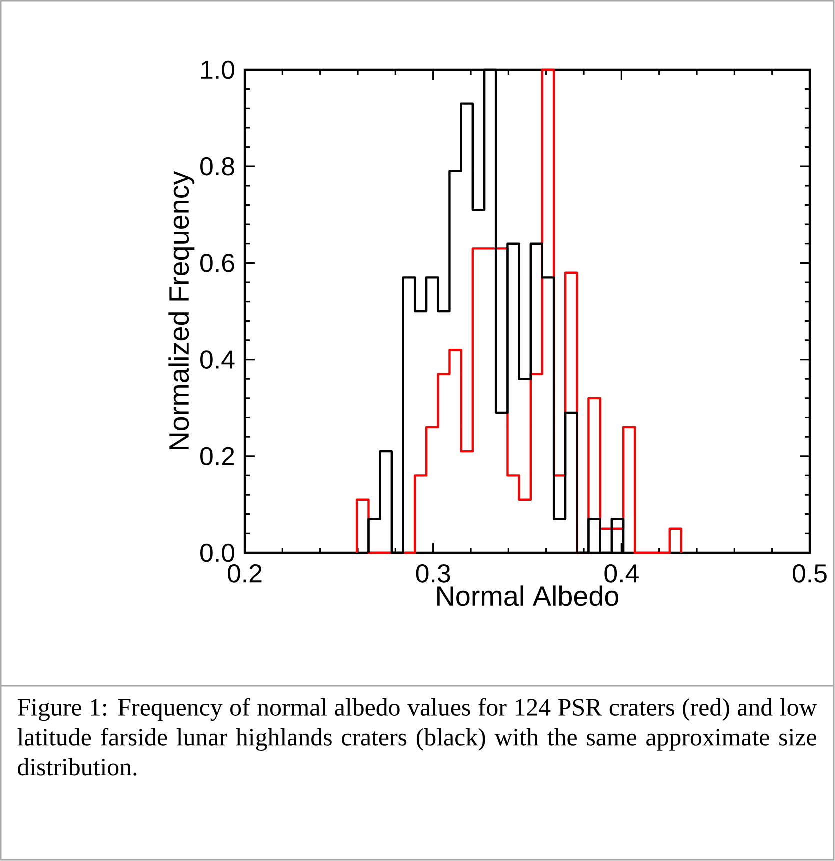 This screenshot has height=861, width=835. What do you see at coordinates (418, 737) in the screenshot?
I see `caption: Figure 1: Frequency of normal albedo values for 124 PSR craters (red) and low latitude farside lunar highlands craters (black) with the same approximate size distribution.` at bounding box center [418, 737].